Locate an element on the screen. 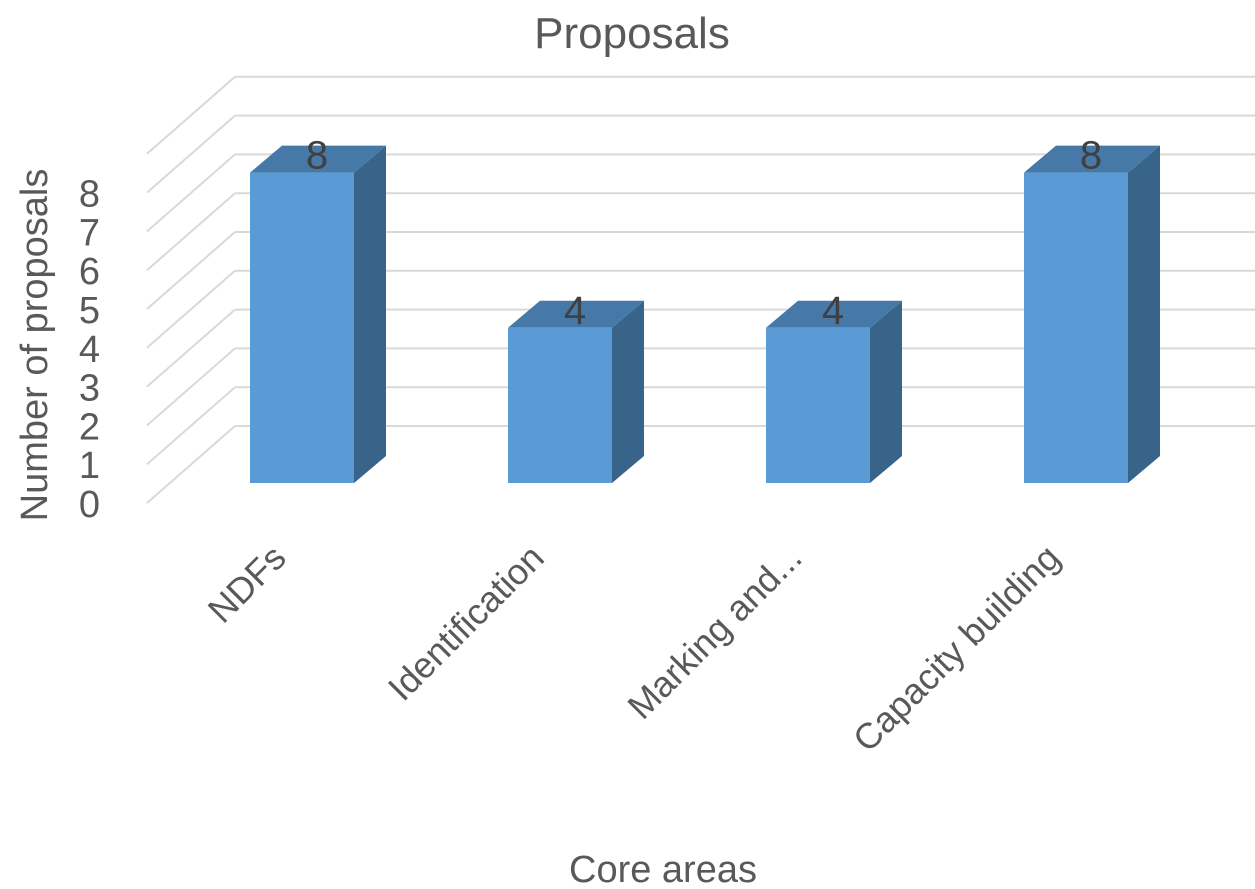 The width and height of the screenshot is (1255, 889). category-label: Capacity building is located at coordinates (956, 648).